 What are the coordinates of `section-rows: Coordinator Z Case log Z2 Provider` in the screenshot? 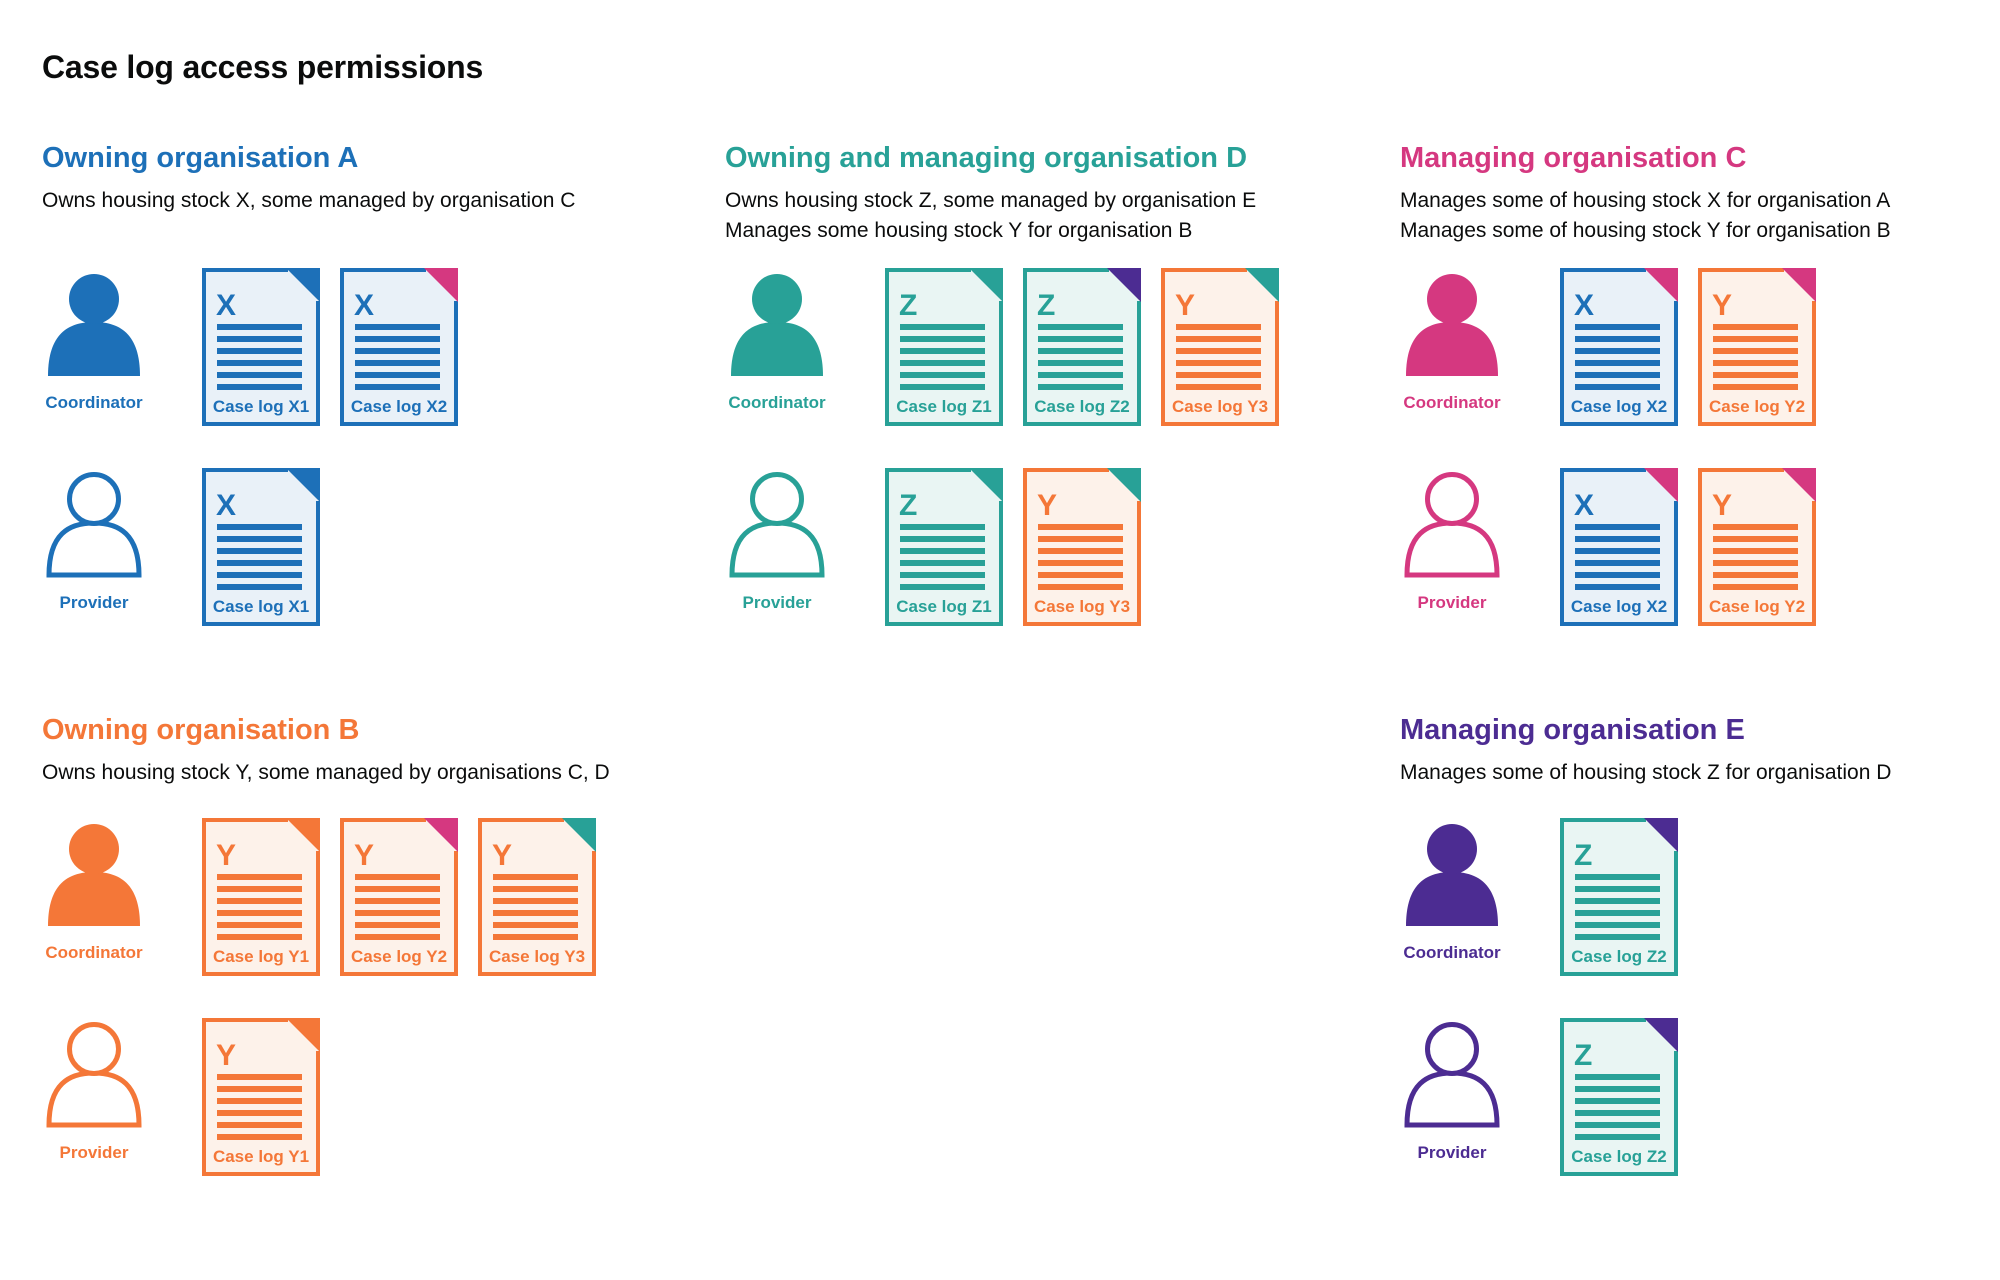 It's located at (1645, 997).